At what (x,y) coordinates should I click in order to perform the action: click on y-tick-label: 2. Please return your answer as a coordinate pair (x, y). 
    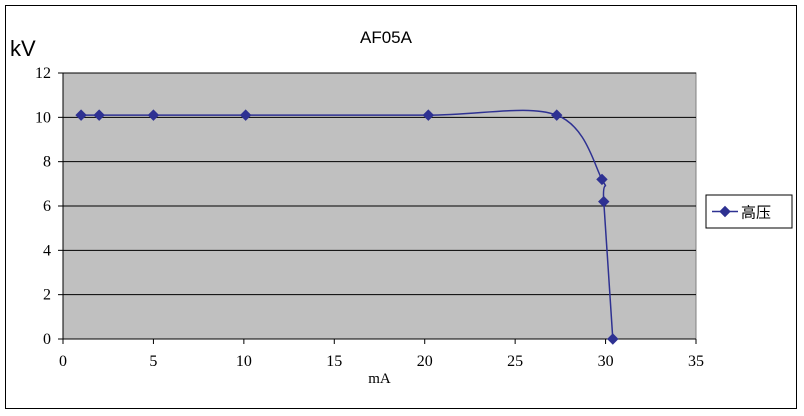
    Looking at the image, I should click on (47, 295).